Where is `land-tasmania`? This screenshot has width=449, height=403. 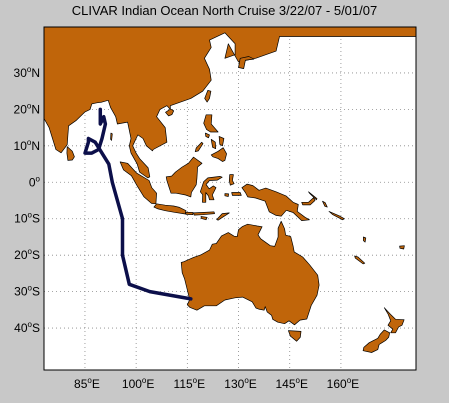
land-tasmania is located at coordinates (295, 336).